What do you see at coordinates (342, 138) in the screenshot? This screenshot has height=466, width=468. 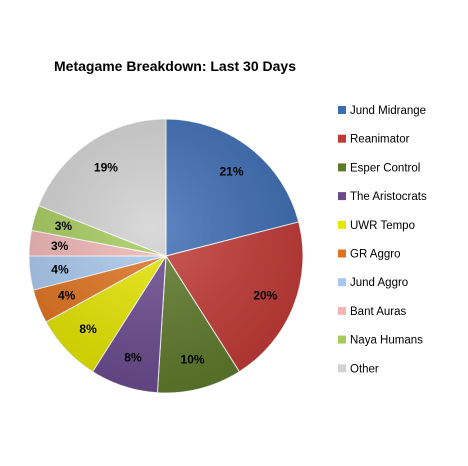 I see `legend-swatch-reanimator` at bounding box center [342, 138].